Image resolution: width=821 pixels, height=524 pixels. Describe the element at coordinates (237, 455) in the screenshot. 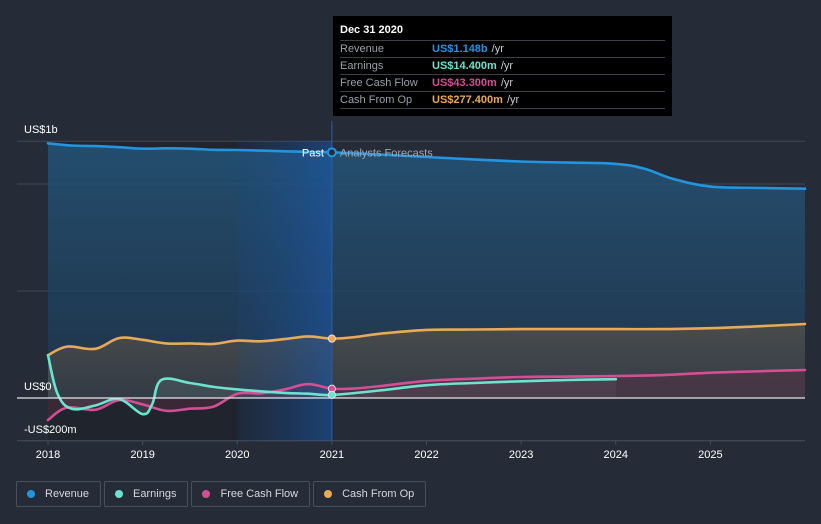

I see `x-tick-label: 2020` at that location.